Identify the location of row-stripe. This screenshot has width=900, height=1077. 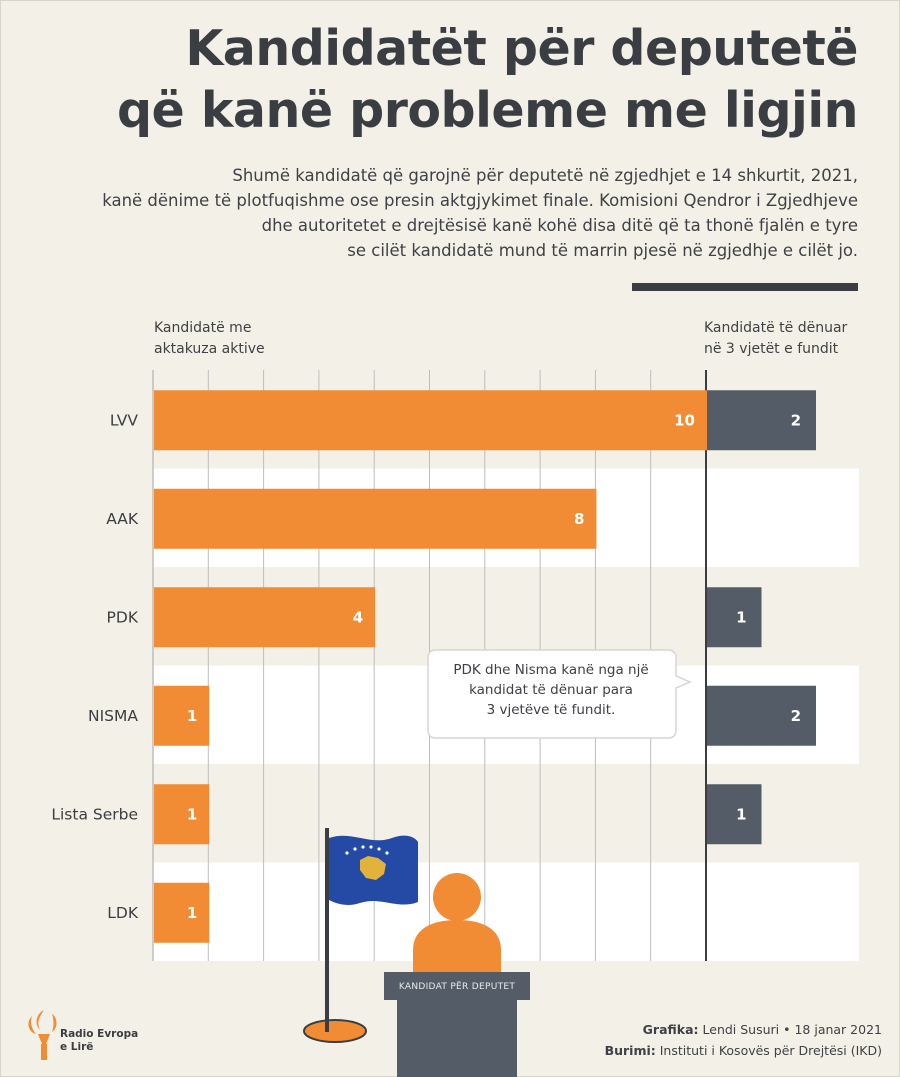
(506, 911).